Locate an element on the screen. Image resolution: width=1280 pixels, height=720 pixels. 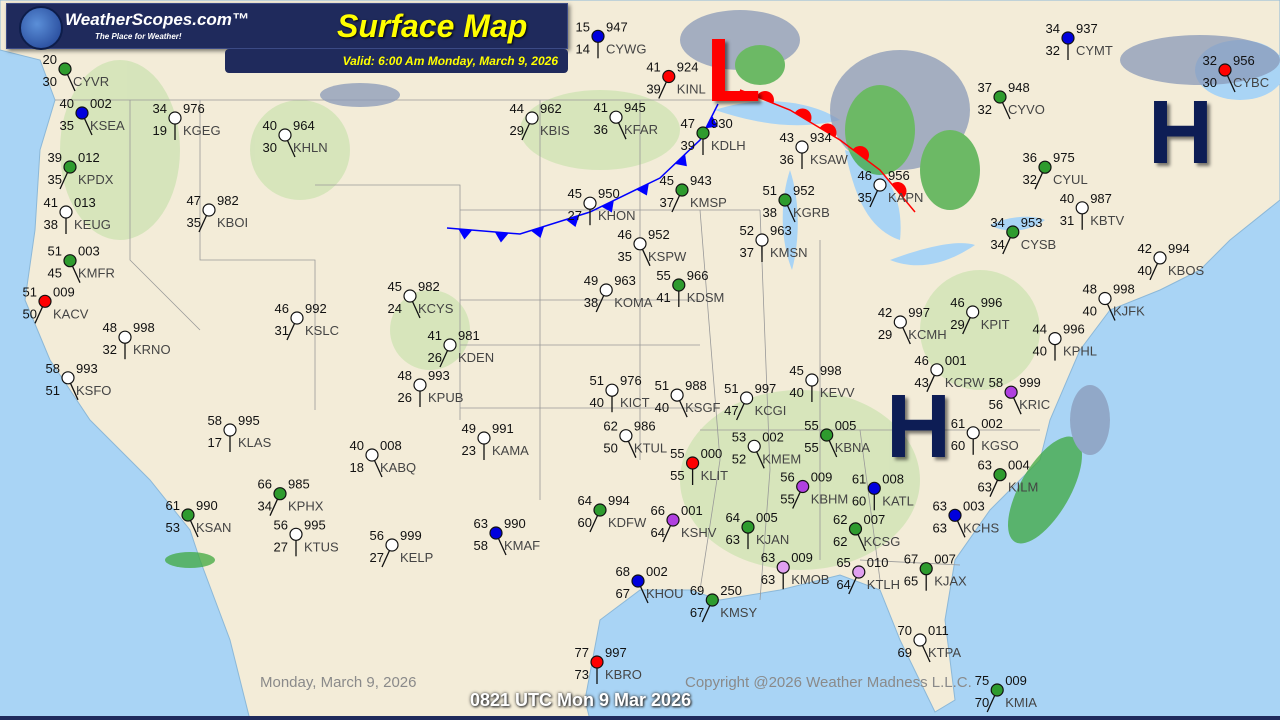
station-plot-cywg: 15 14 947 CYWG is located at coordinates (611, 39).